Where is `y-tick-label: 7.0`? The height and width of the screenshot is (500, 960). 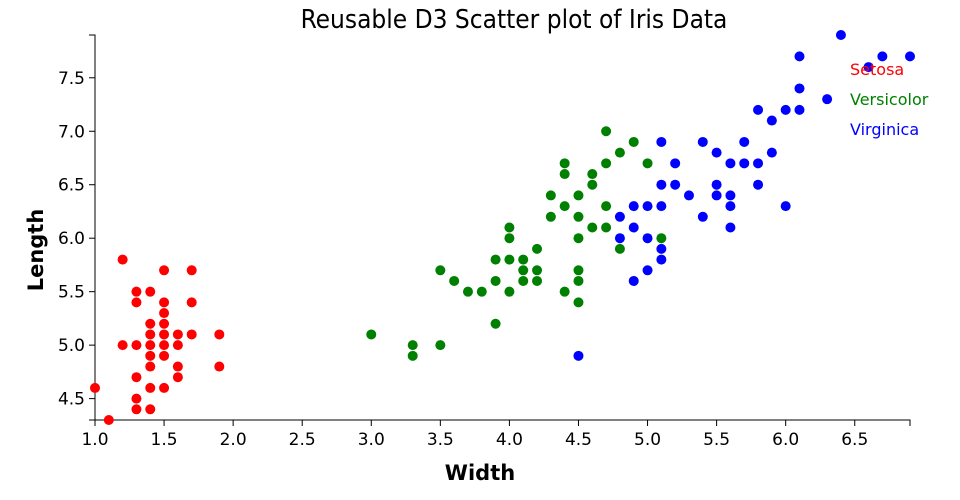
y-tick-label: 7.0 is located at coordinates (71, 132).